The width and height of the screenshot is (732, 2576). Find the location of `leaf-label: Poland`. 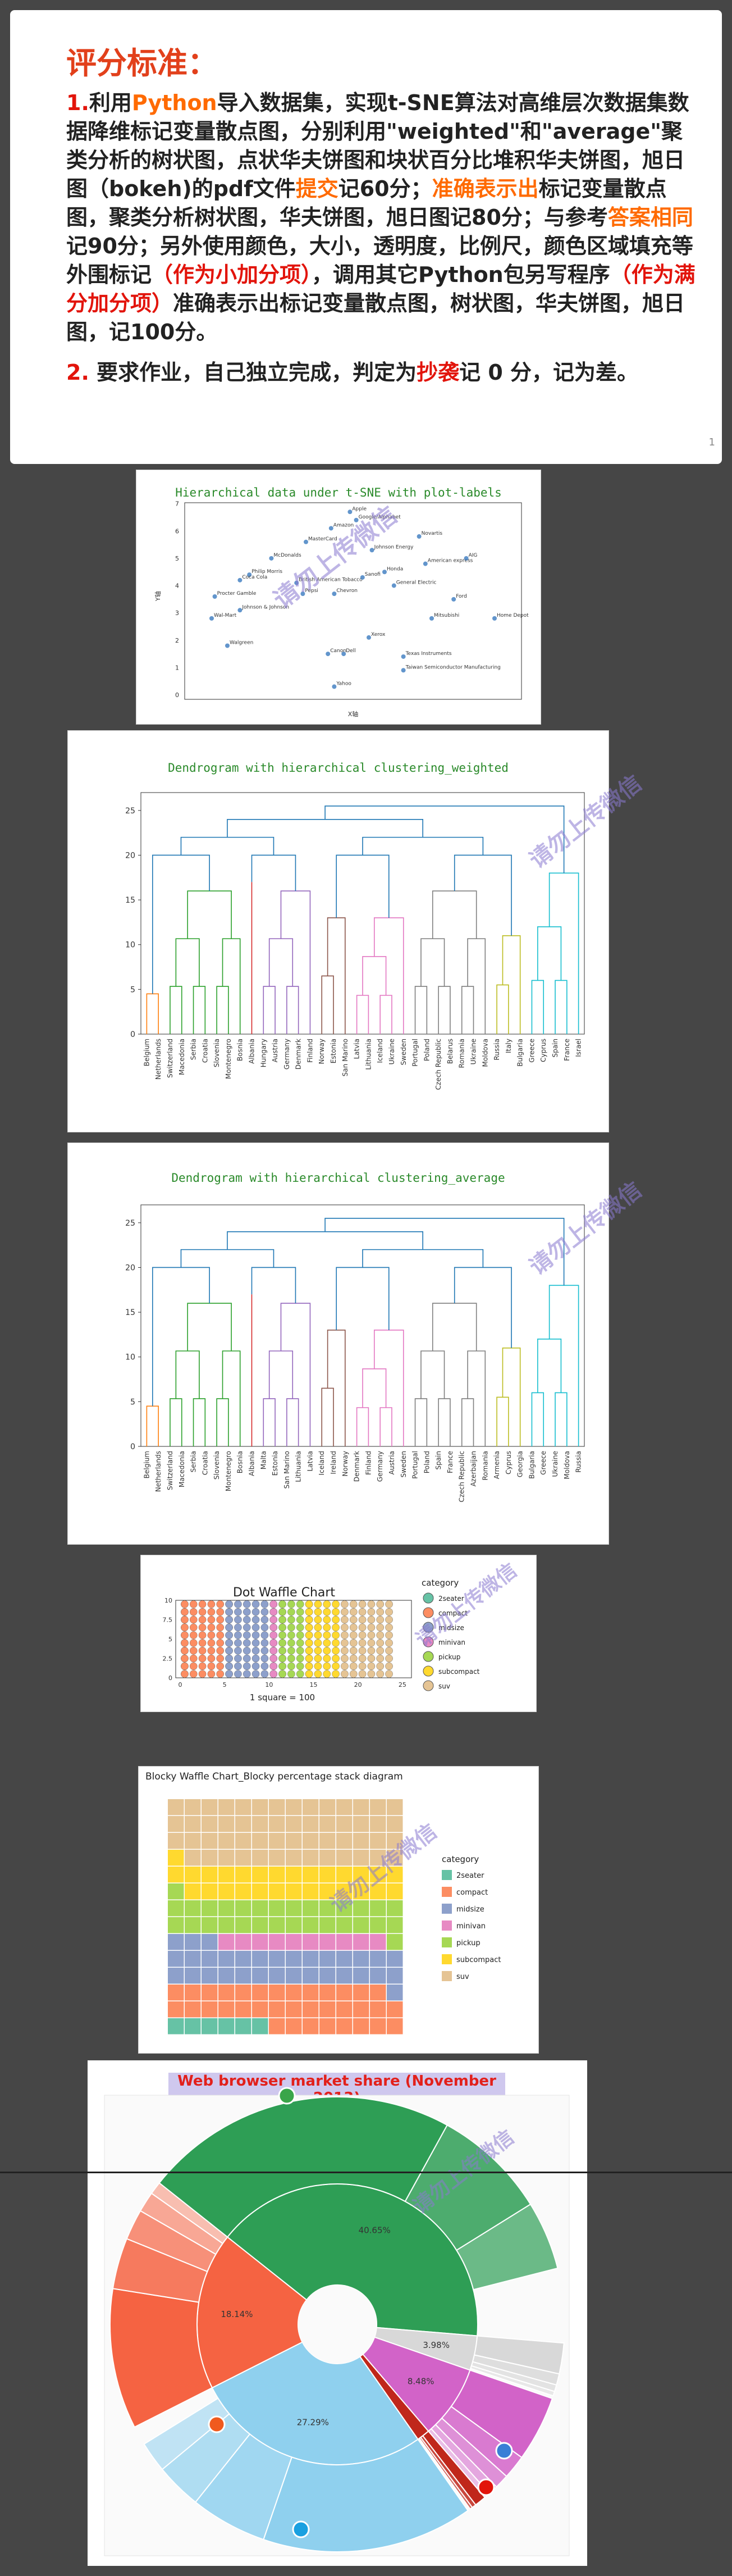

leaf-label: Poland is located at coordinates (427, 1462).